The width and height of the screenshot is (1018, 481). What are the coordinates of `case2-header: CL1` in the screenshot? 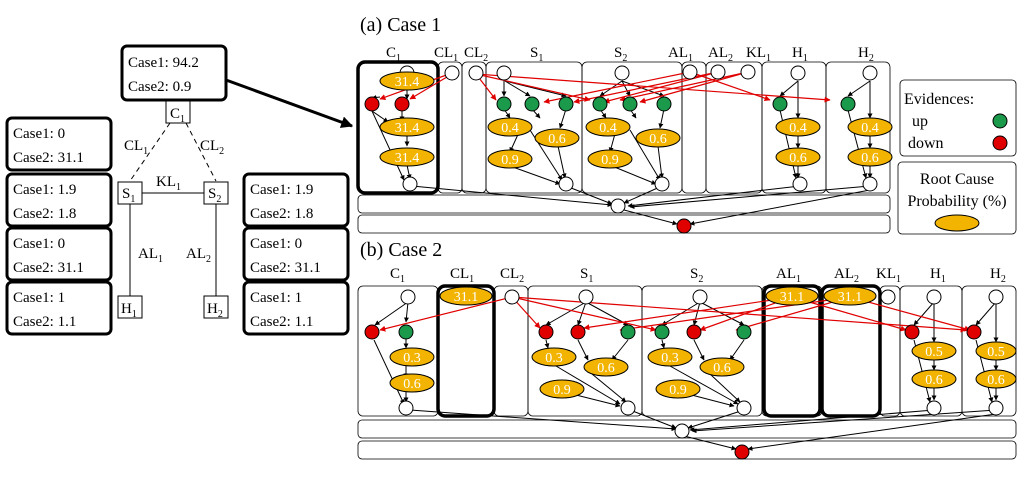 It's located at (462, 275).